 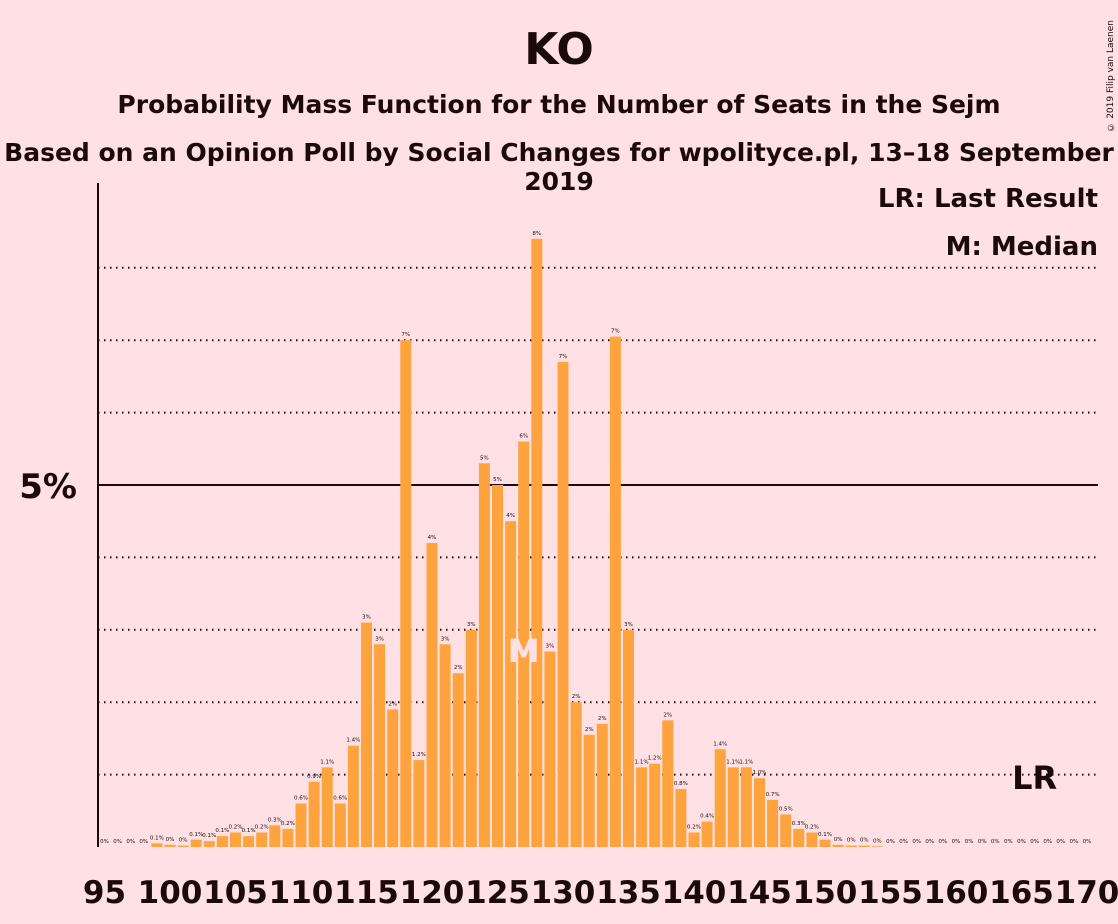 What do you see at coordinates (694, 893) in the screenshot?
I see `x-tick-label: 140` at bounding box center [694, 893].